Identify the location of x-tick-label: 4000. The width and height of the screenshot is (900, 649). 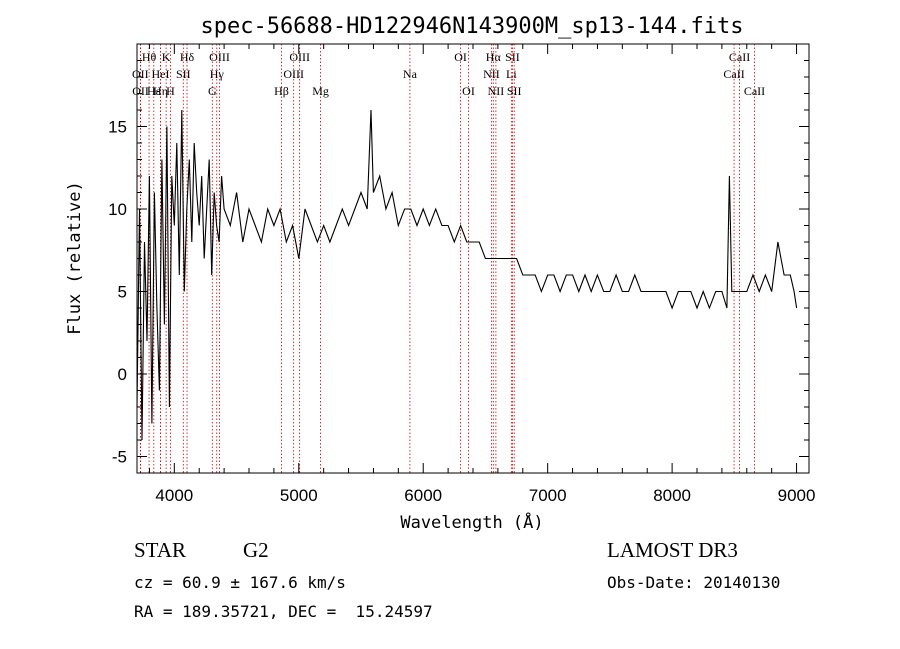
(174, 495).